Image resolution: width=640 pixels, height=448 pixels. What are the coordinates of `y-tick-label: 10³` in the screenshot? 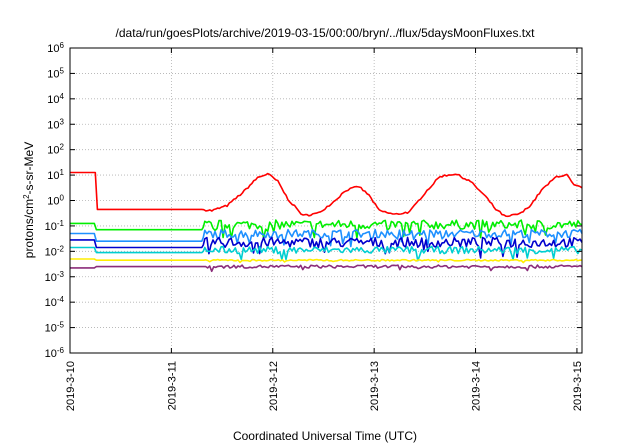 It's located at (55, 124).